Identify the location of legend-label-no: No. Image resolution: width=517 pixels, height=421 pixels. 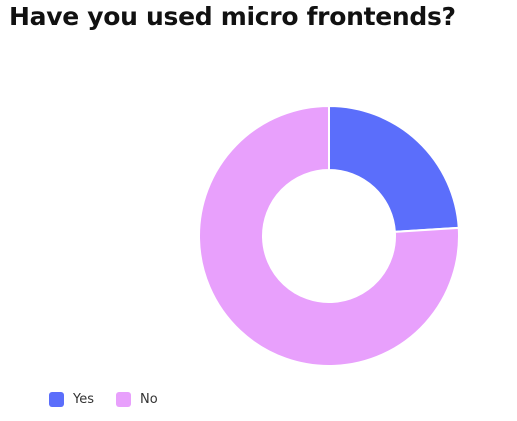
(149, 399).